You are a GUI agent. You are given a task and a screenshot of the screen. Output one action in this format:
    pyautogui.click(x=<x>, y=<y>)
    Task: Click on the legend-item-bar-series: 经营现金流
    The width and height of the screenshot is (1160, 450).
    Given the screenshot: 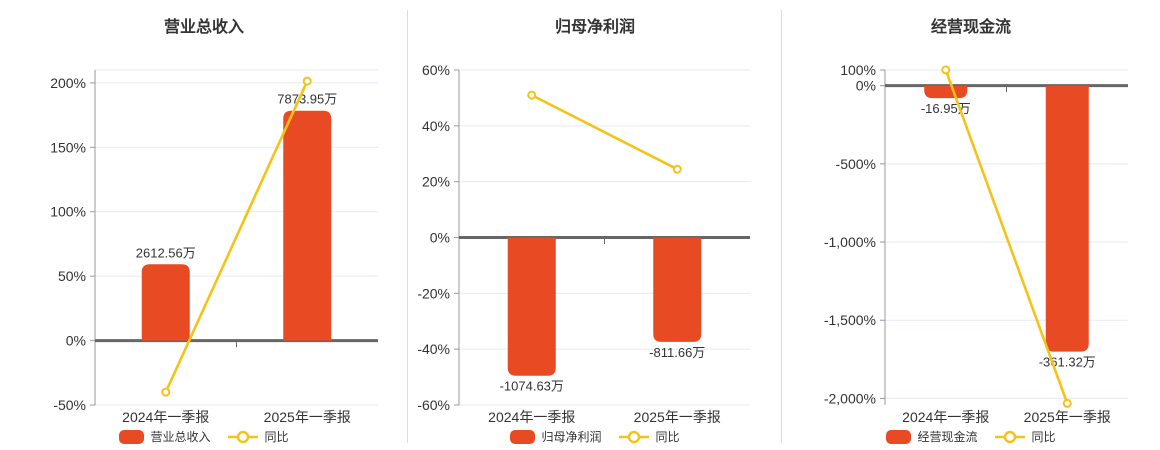 What is the action you would take?
    pyautogui.click(x=932, y=436)
    